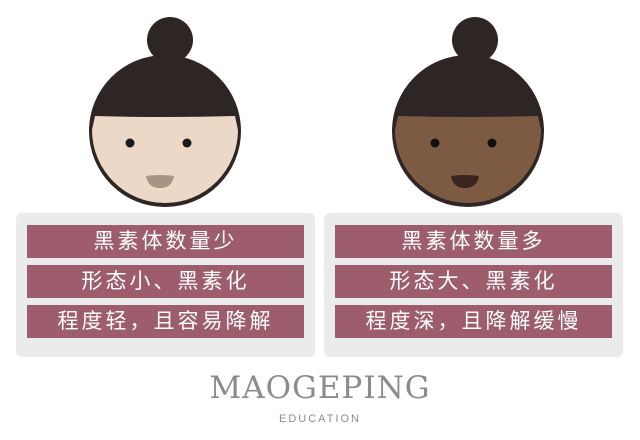 The width and height of the screenshot is (640, 440). What do you see at coordinates (320, 419) in the screenshot?
I see `brand-subtitle: EDUCATION` at bounding box center [320, 419].